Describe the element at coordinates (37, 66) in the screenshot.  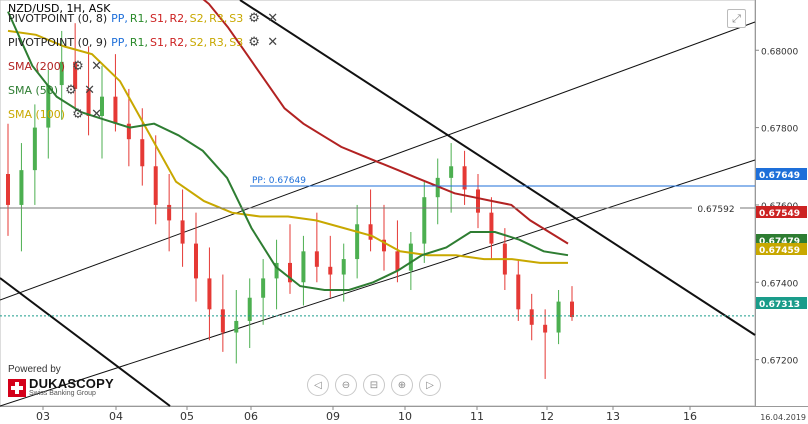
I see `legend-name: SMA (200)` at that location.